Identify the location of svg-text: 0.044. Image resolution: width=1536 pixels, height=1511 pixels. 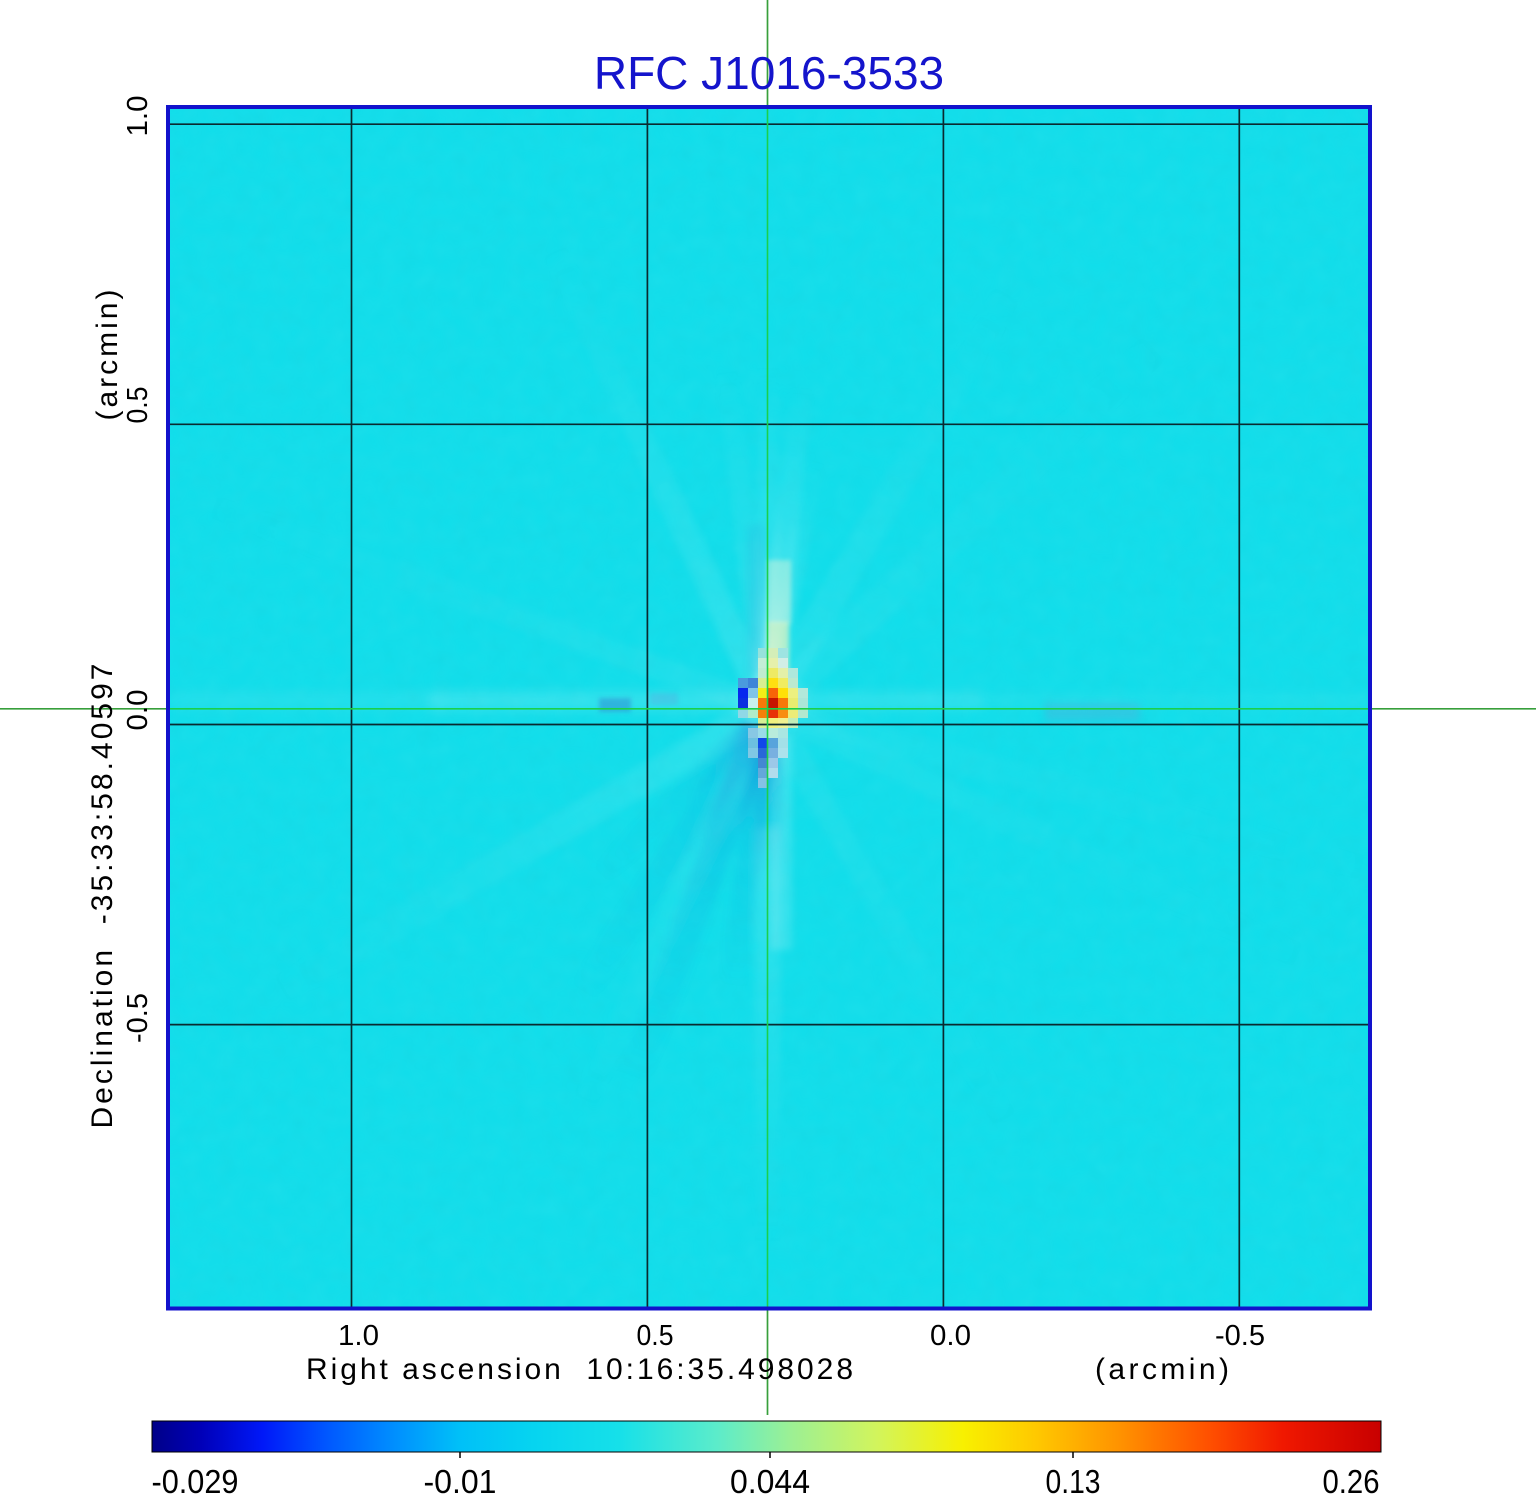
(770, 1481).